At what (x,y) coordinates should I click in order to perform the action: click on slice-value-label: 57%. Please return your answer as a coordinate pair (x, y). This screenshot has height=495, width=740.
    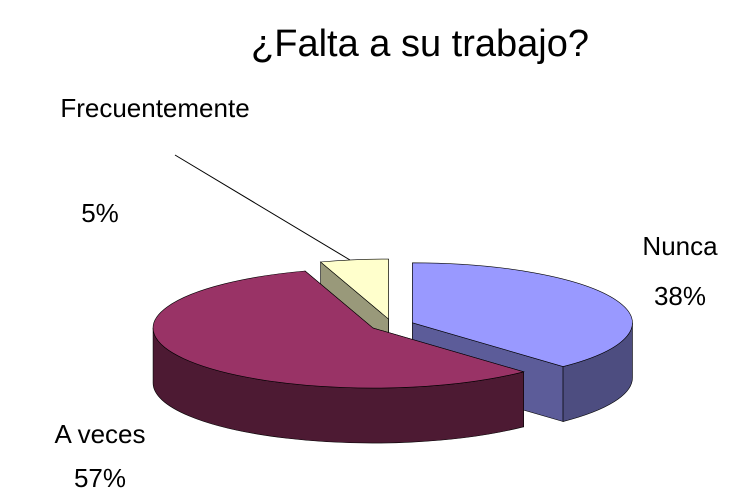
    Looking at the image, I should click on (100, 478).